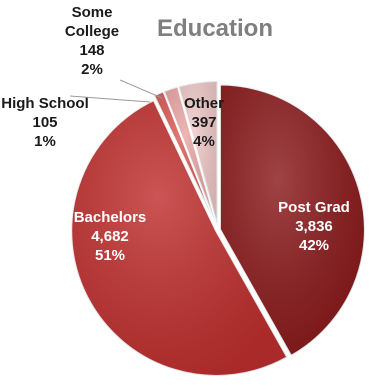  I want to click on slice-label-high-school: High School 105 1%, so click(45, 122).